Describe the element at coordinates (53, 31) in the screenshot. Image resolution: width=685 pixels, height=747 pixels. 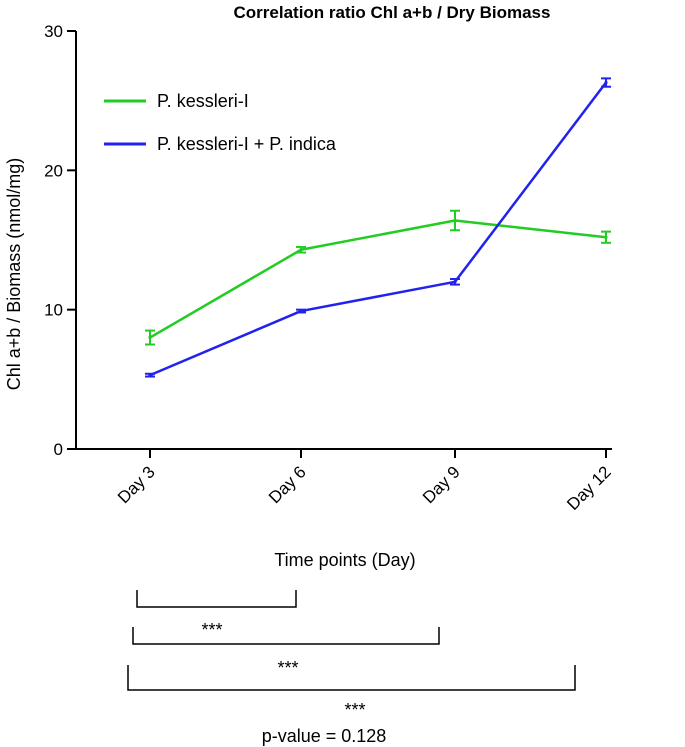
I see `y-tick-label-30: 30` at that location.